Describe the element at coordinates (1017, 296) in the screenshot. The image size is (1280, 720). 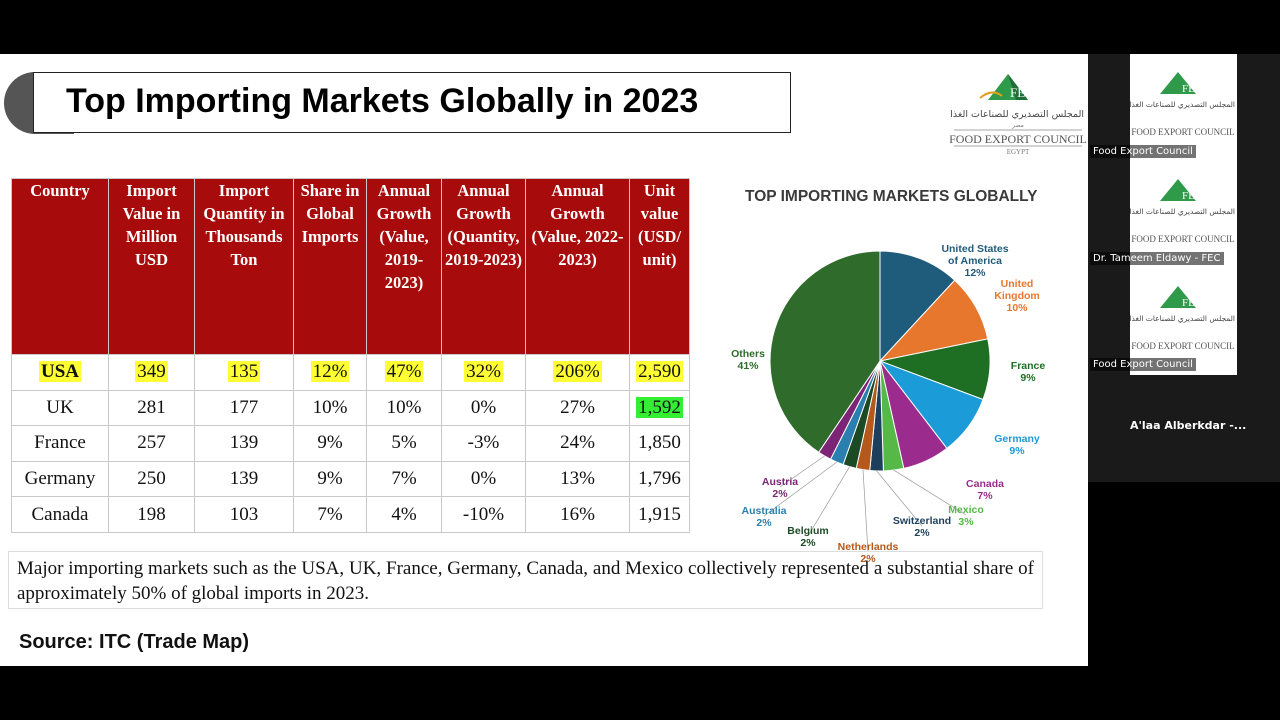
I see `slice-label: United Kingdom 10%` at that location.